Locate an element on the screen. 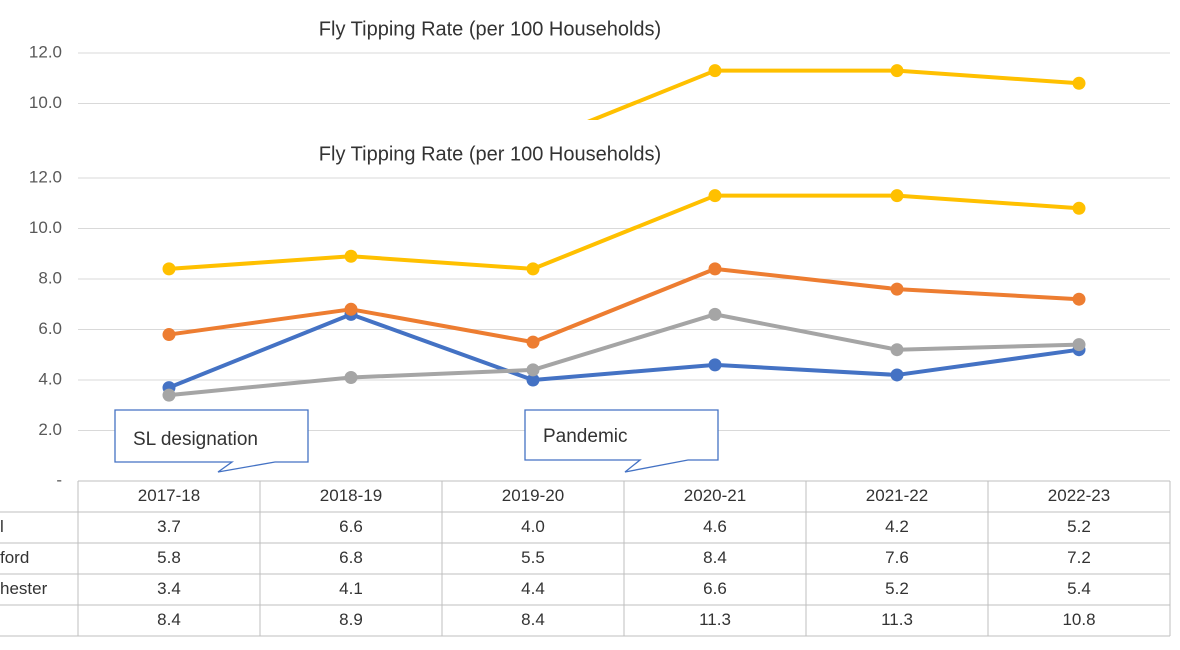  x-tick-label: 2020-21 is located at coordinates (715, 495).